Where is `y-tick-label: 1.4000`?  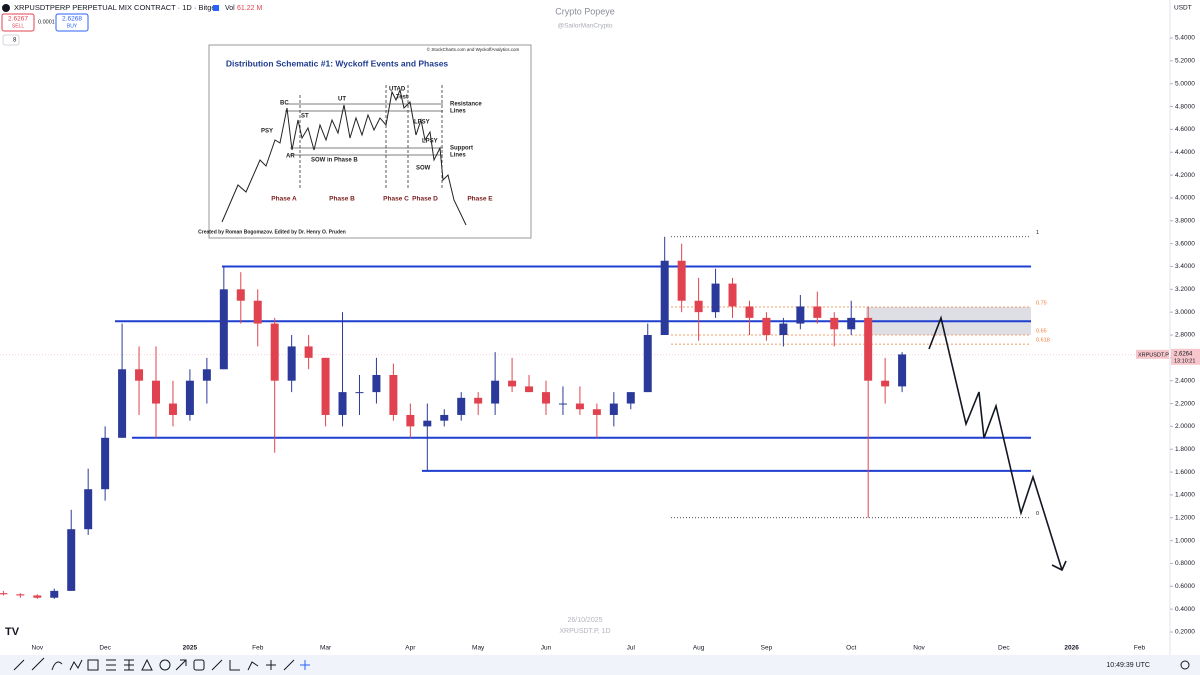 y-tick-label: 1.4000 is located at coordinates (1185, 495).